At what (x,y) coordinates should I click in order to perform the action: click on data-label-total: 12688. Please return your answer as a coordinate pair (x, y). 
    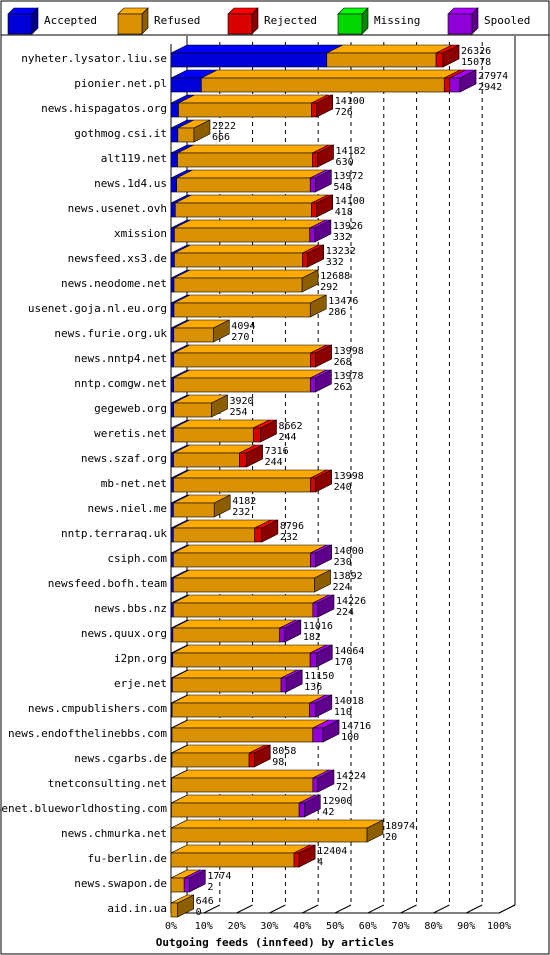
    Looking at the image, I should click on (335, 276).